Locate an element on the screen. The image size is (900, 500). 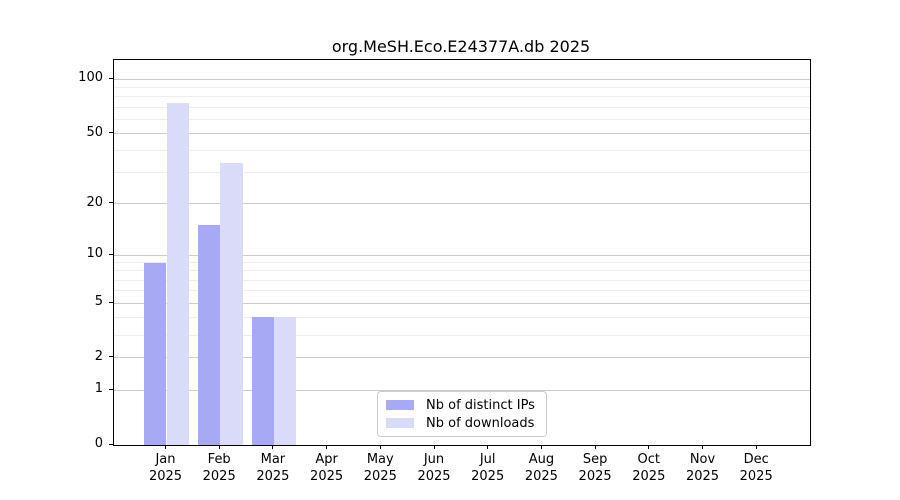
x-tick-label: Jan 2025 is located at coordinates (165, 468).